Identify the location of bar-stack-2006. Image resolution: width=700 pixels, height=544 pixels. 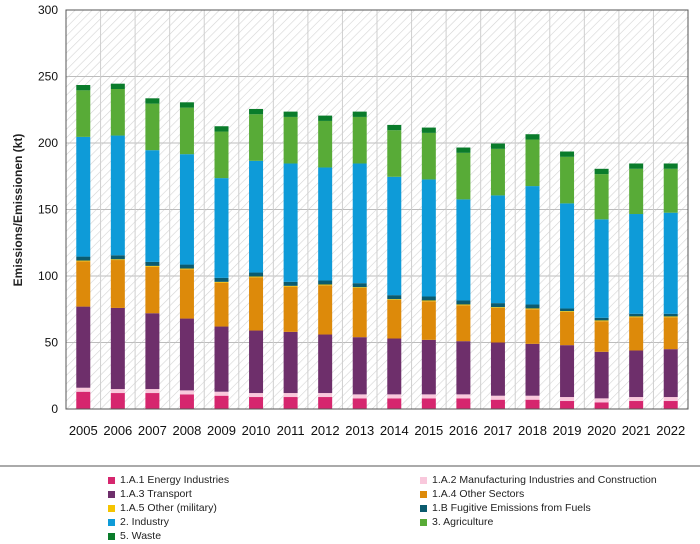
(117, 246).